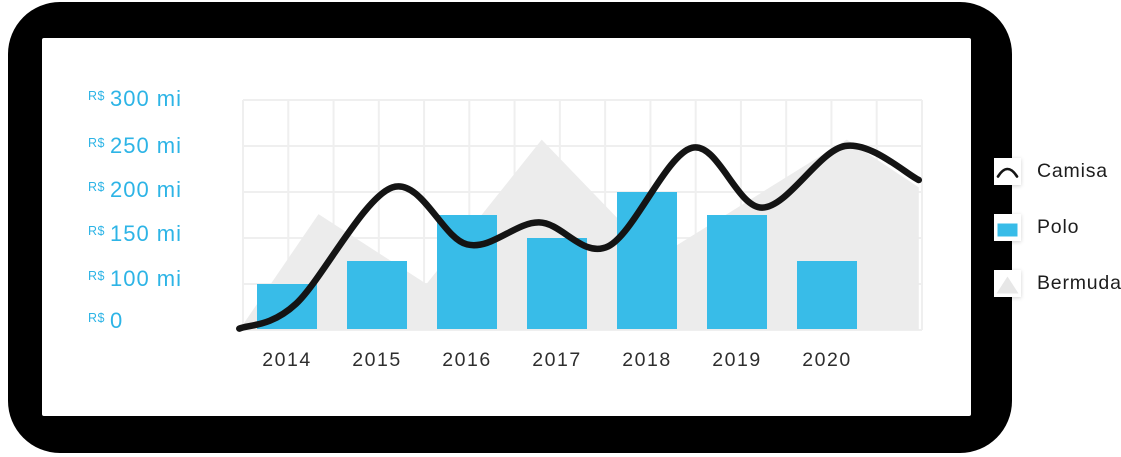  What do you see at coordinates (1007, 283) in the screenshot?
I see `gray-triangle-icon` at bounding box center [1007, 283].